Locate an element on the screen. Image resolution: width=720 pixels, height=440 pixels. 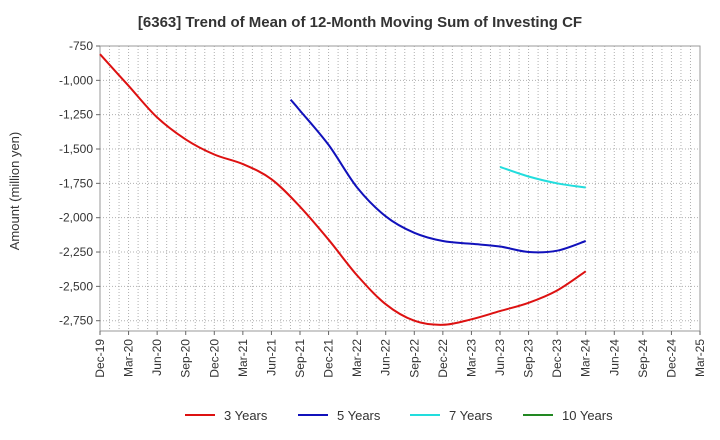
legend-label-1: 3 Years is located at coordinates (246, 415).